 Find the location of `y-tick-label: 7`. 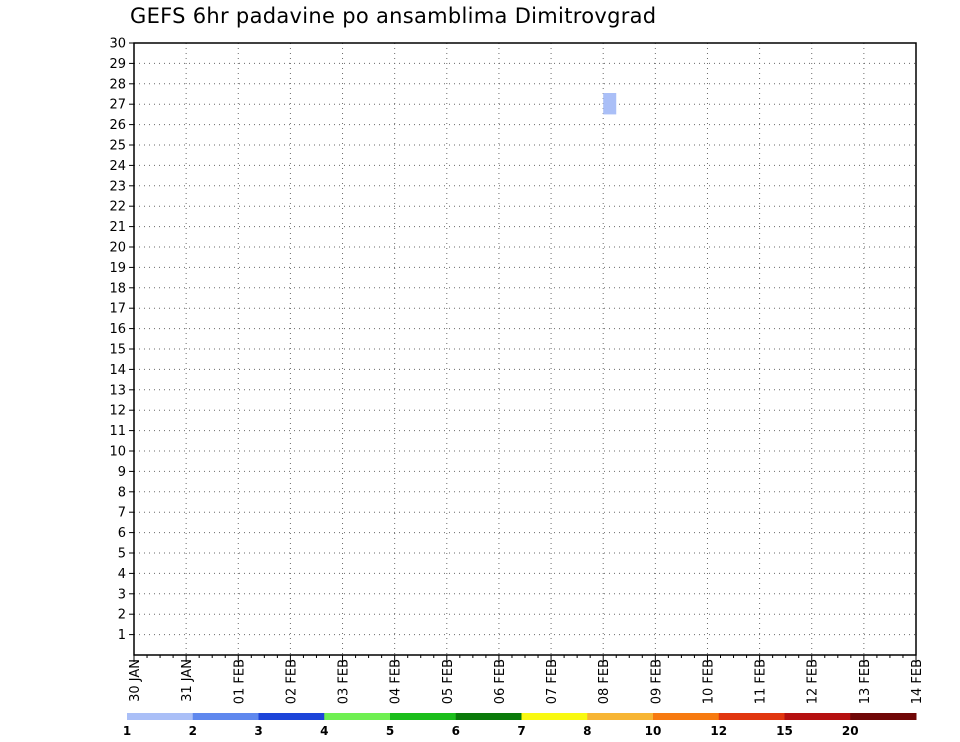

y-tick-label: 7 is located at coordinates (122, 513).